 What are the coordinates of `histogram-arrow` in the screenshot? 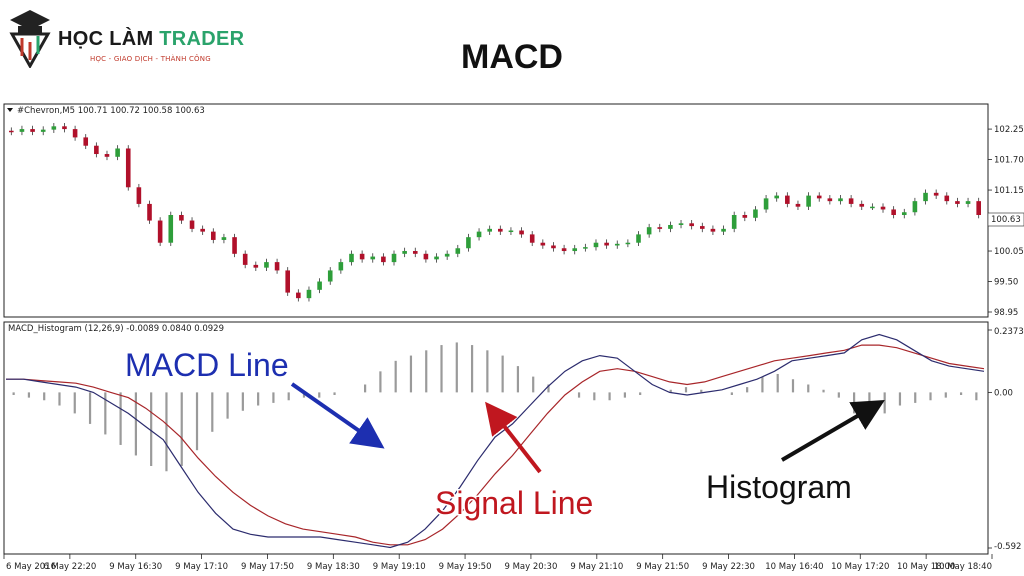 It's located at (832, 430).